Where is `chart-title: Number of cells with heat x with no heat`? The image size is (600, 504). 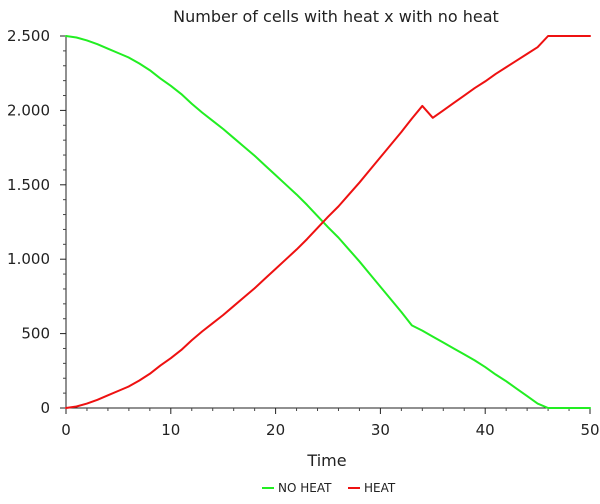 chart-title: Number of cells with heat x with no heat is located at coordinates (336, 16).